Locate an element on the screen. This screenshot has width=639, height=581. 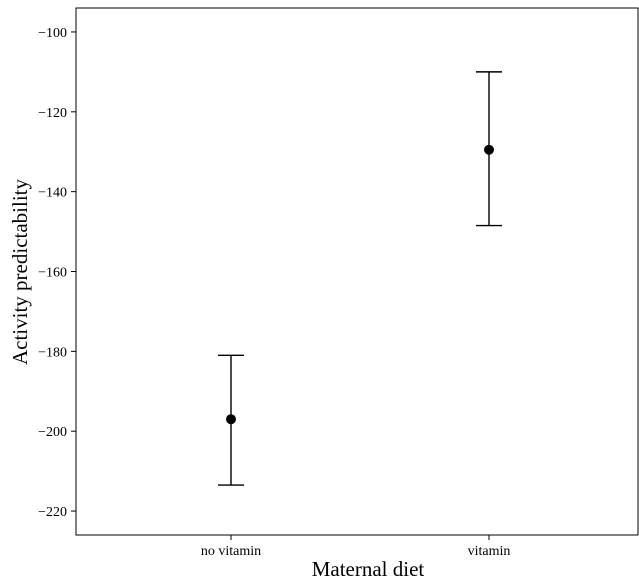
y-tick-label: −220 is located at coordinates (52, 512).